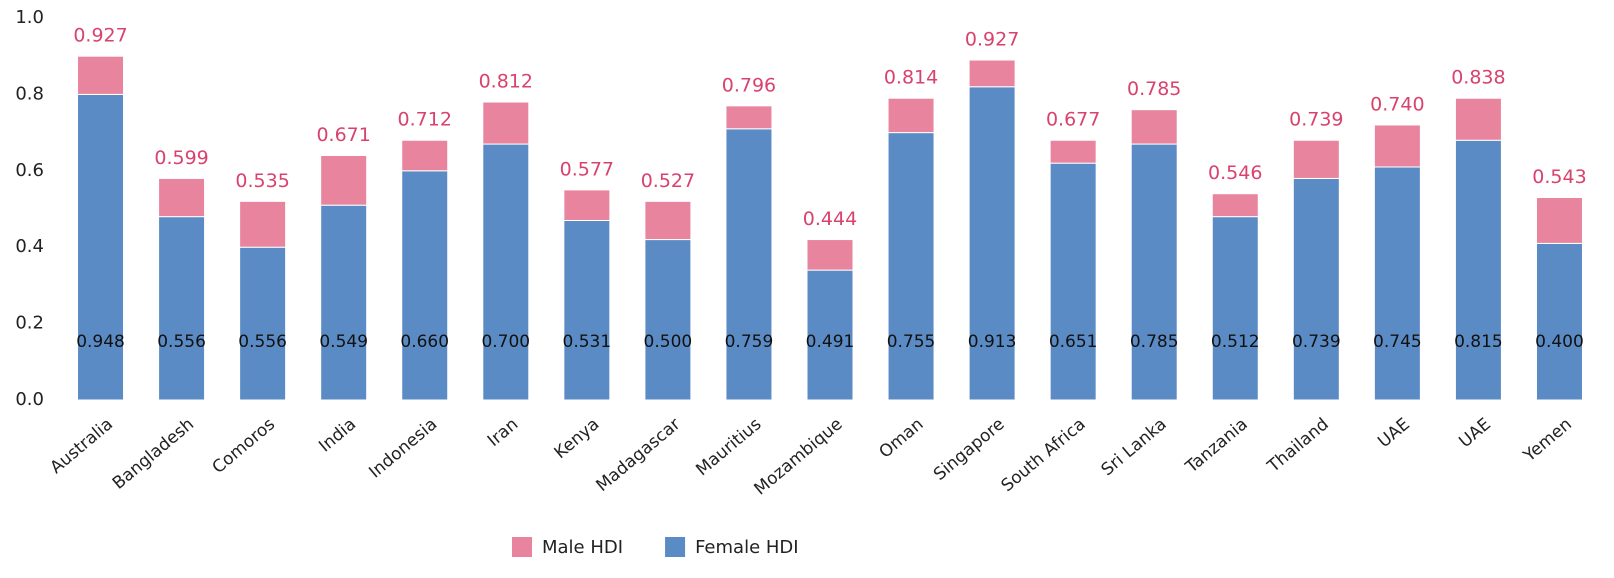 Image resolution: width=1614 pixels, height=578 pixels. What do you see at coordinates (1559, 342) in the screenshot?
I see `data-label: 0.400` at bounding box center [1559, 342].